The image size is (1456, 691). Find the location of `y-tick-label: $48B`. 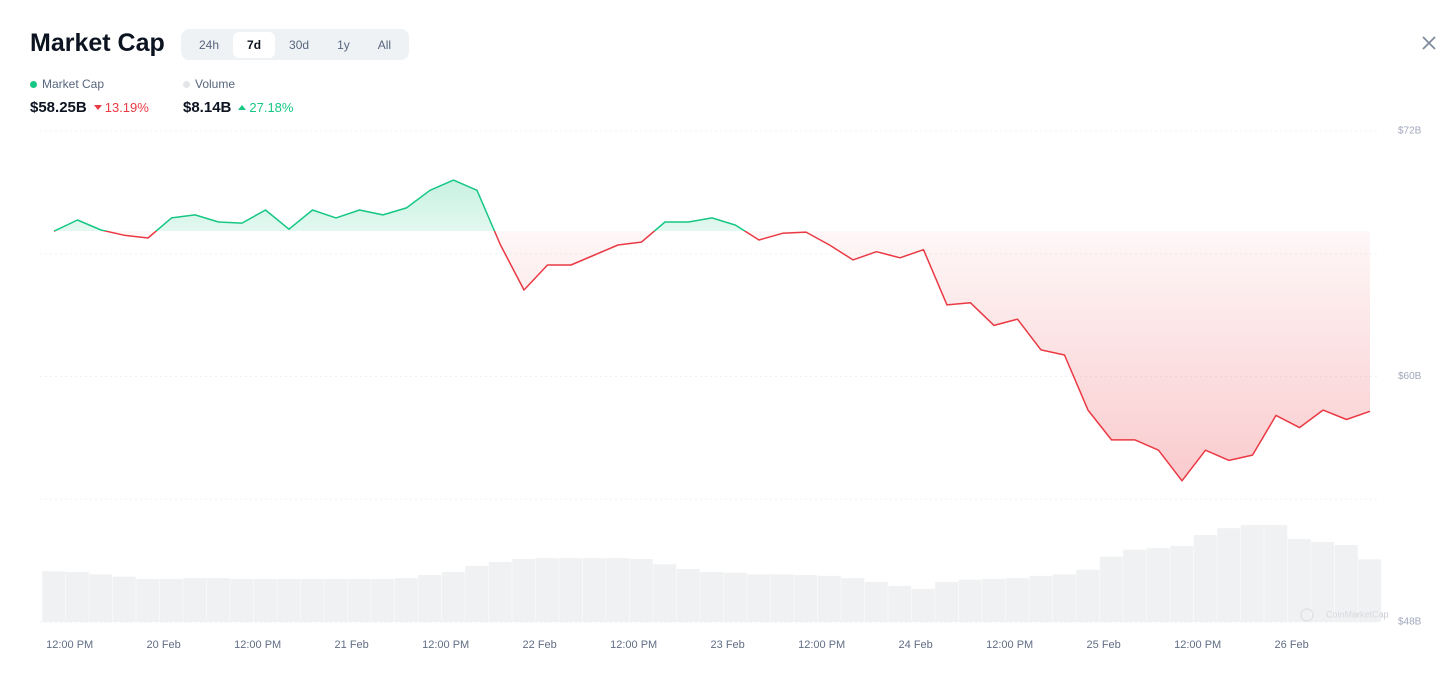

y-tick-label: $48B is located at coordinates (1410, 622).